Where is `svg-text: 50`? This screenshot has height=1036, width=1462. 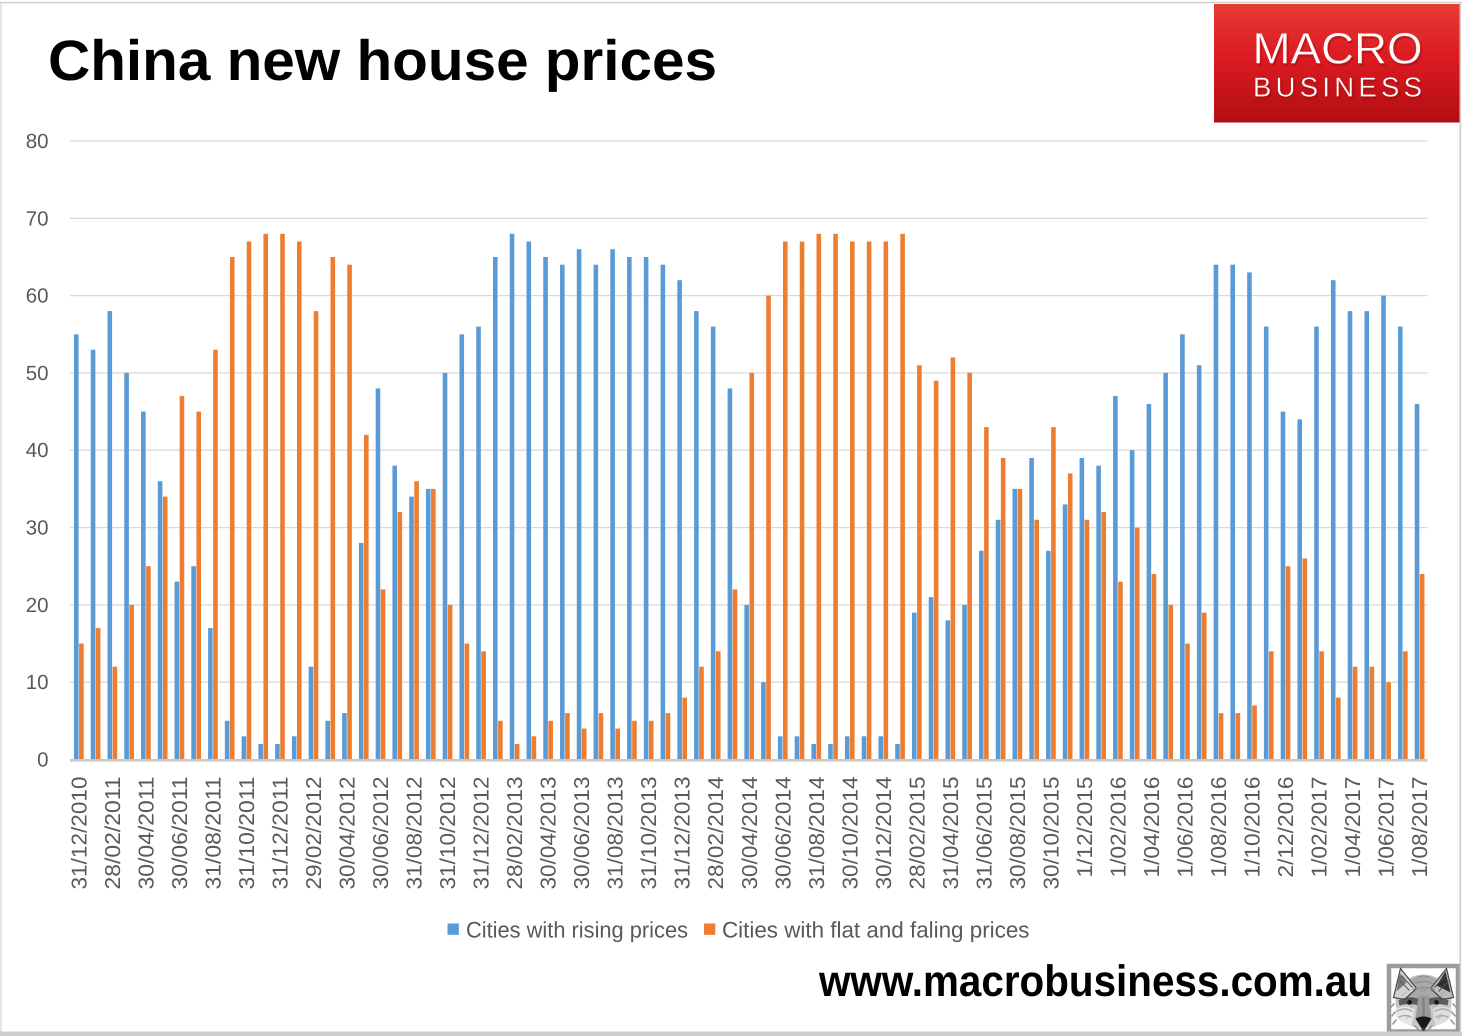 svg-text: 50 is located at coordinates (37, 373).